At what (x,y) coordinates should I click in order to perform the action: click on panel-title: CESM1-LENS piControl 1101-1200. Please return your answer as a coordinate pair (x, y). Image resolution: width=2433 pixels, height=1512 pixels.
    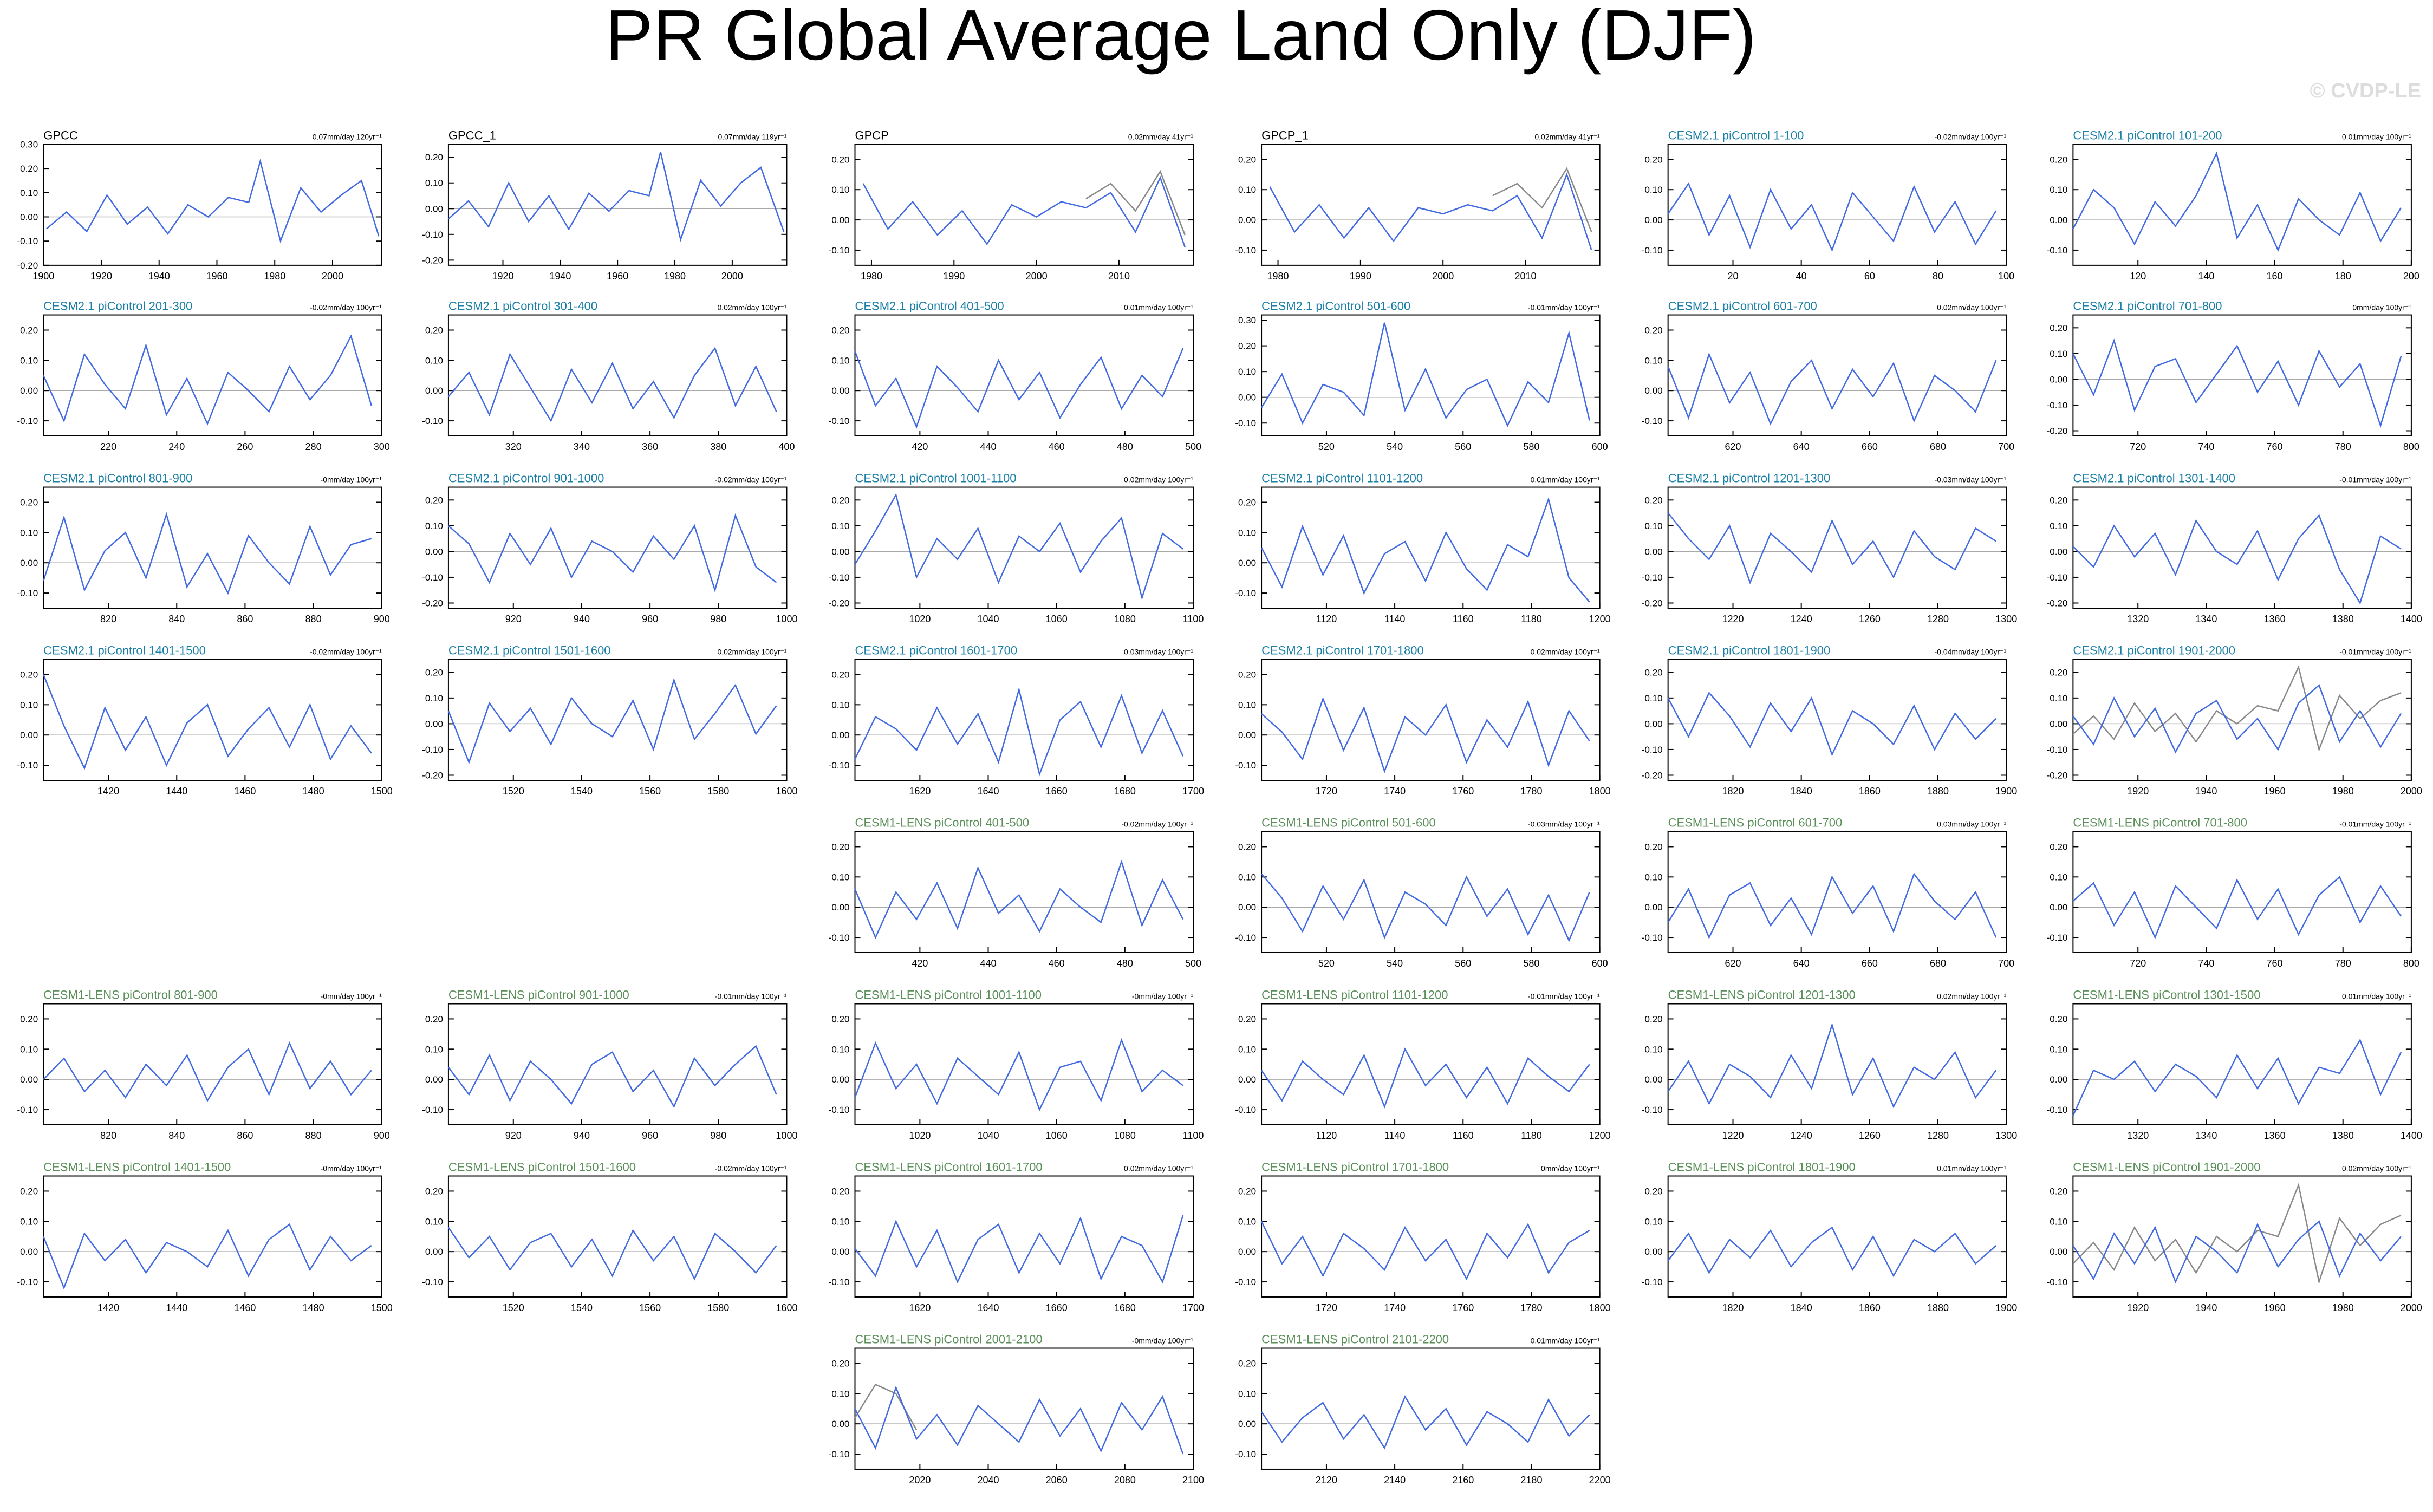
    Looking at the image, I should click on (1354, 995).